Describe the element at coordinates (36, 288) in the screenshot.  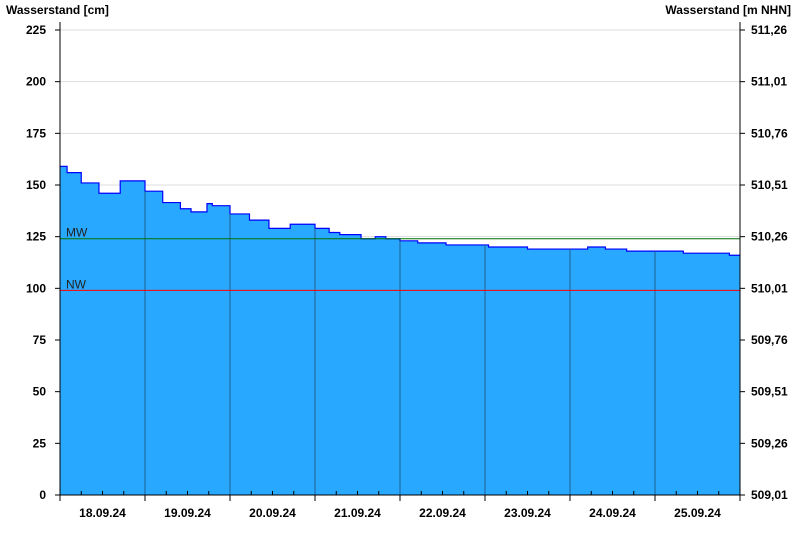
I see `y-tick-label-left: 100` at that location.